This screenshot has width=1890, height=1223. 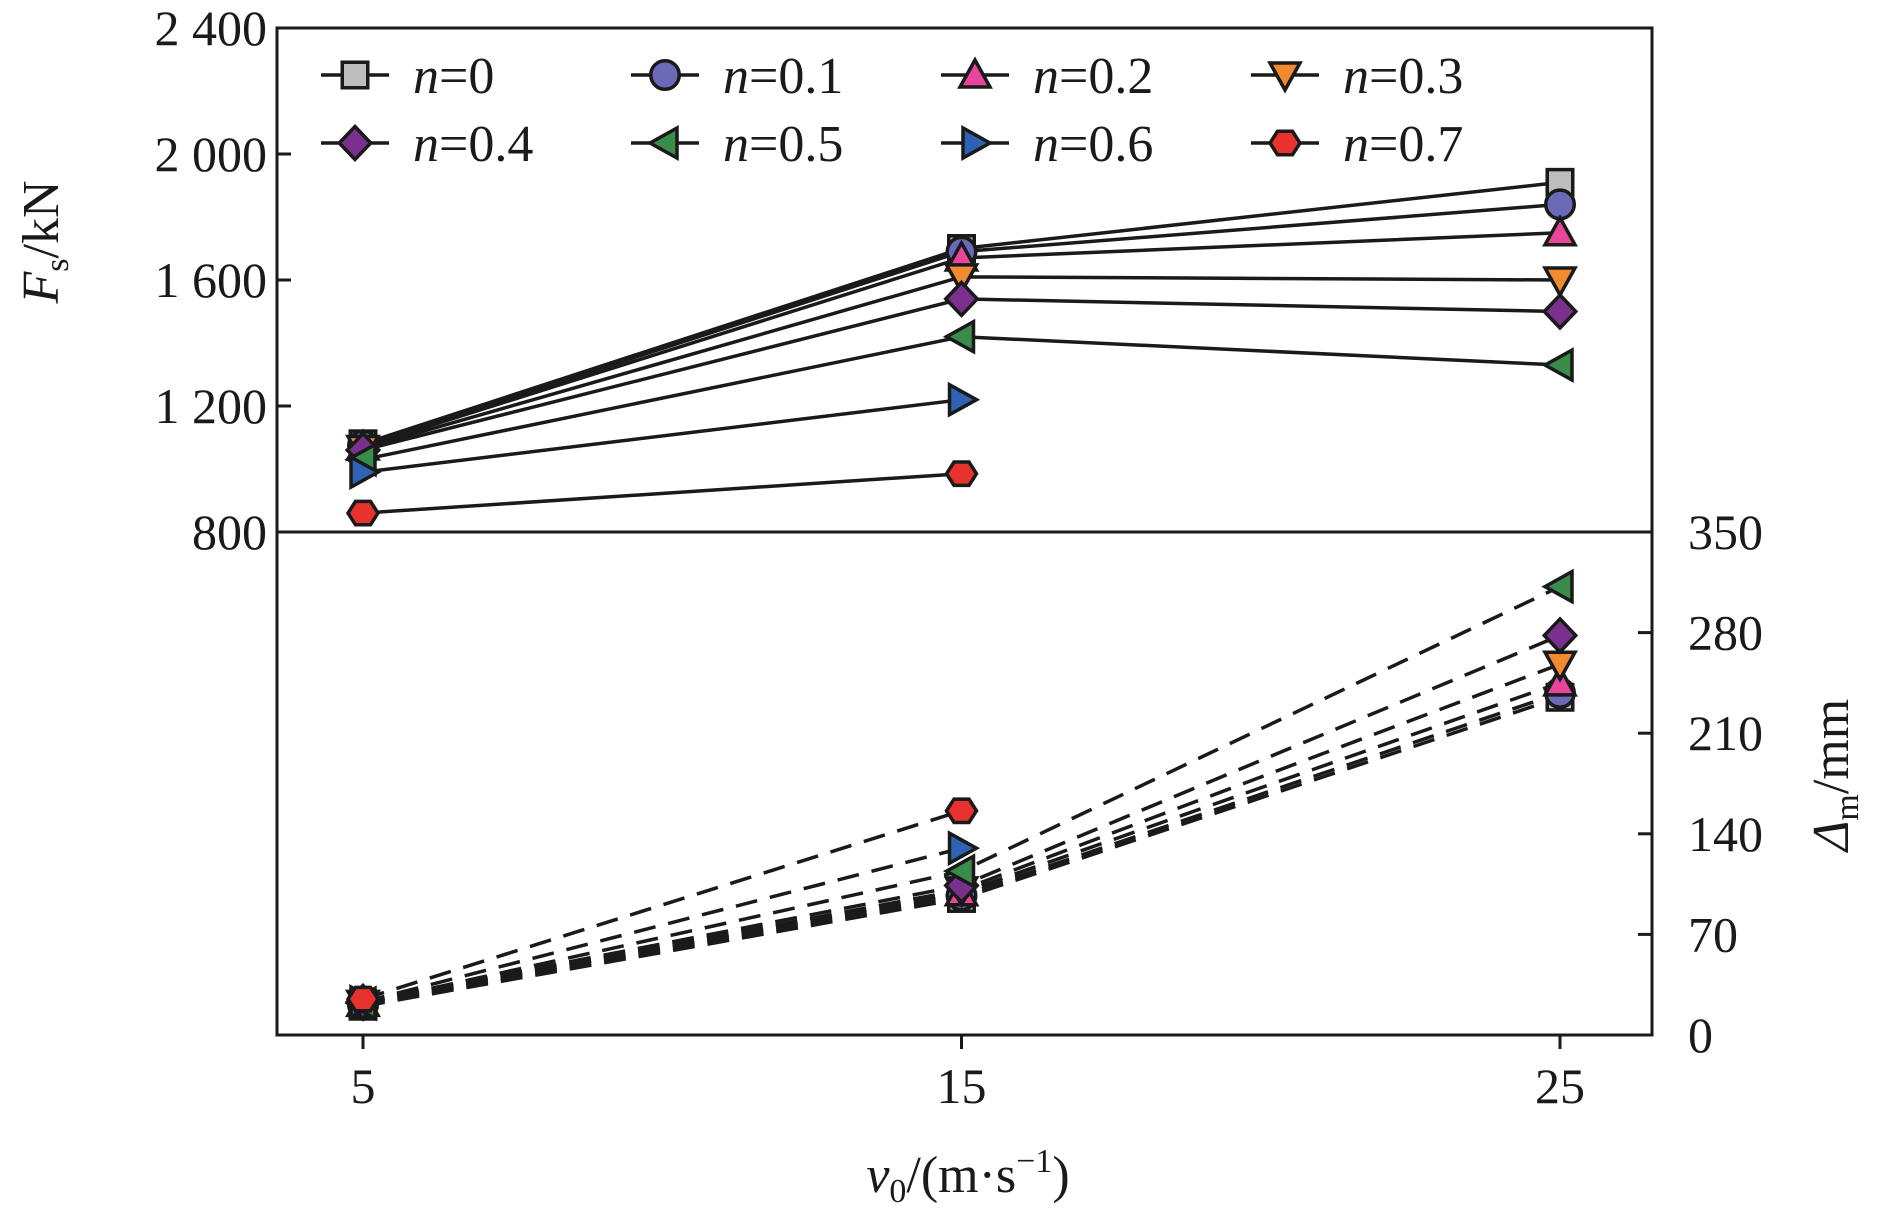 What do you see at coordinates (962, 1086) in the screenshot?
I see `x-tick-label: 15` at bounding box center [962, 1086].